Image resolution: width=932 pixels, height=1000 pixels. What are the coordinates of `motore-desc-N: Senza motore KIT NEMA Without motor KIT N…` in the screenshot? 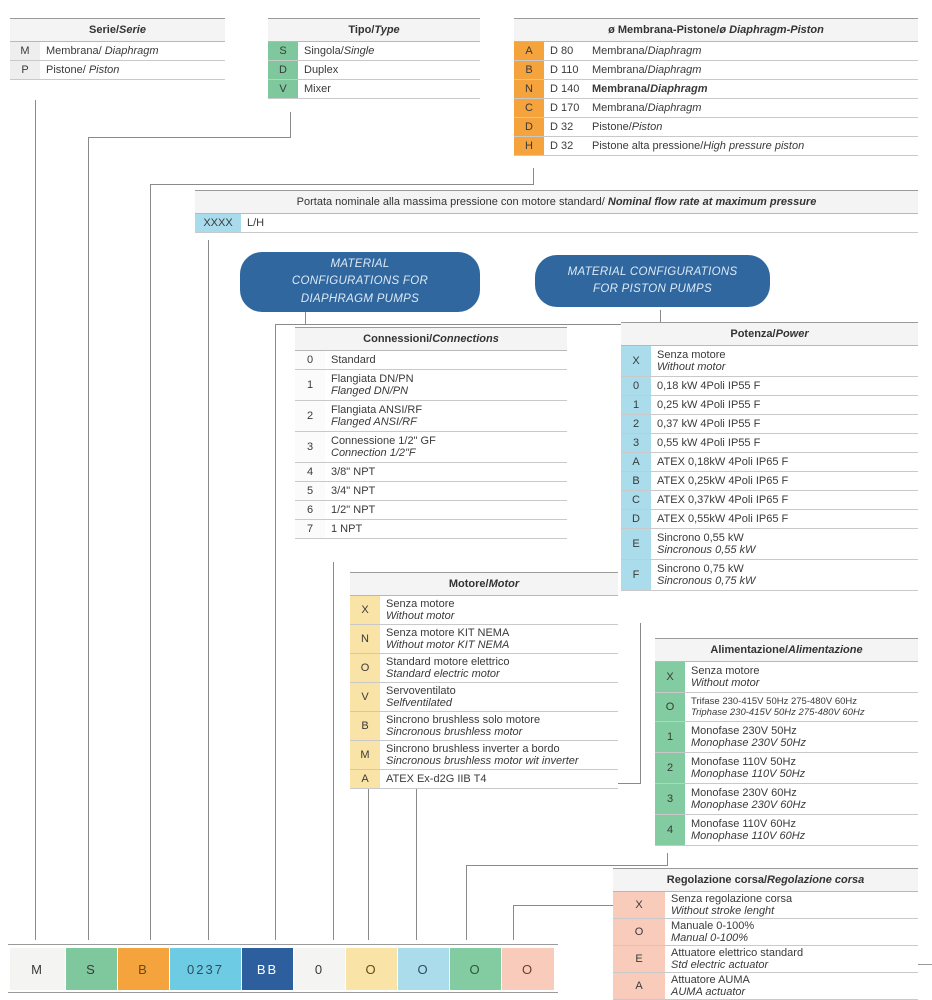 It's located at (499, 639).